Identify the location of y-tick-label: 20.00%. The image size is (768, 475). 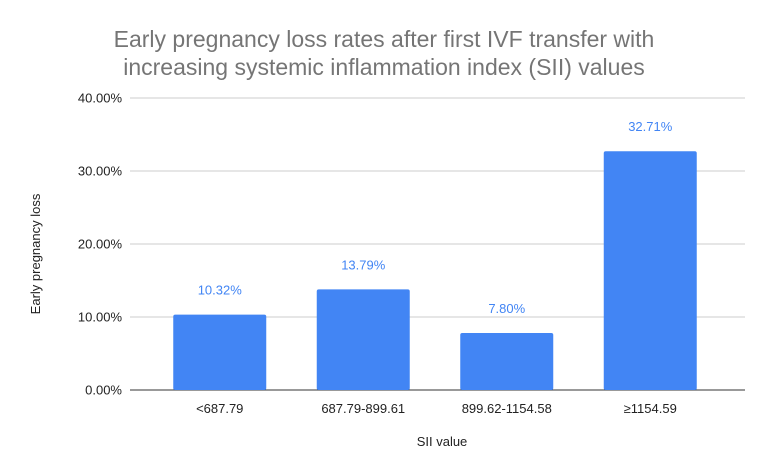
(100, 244).